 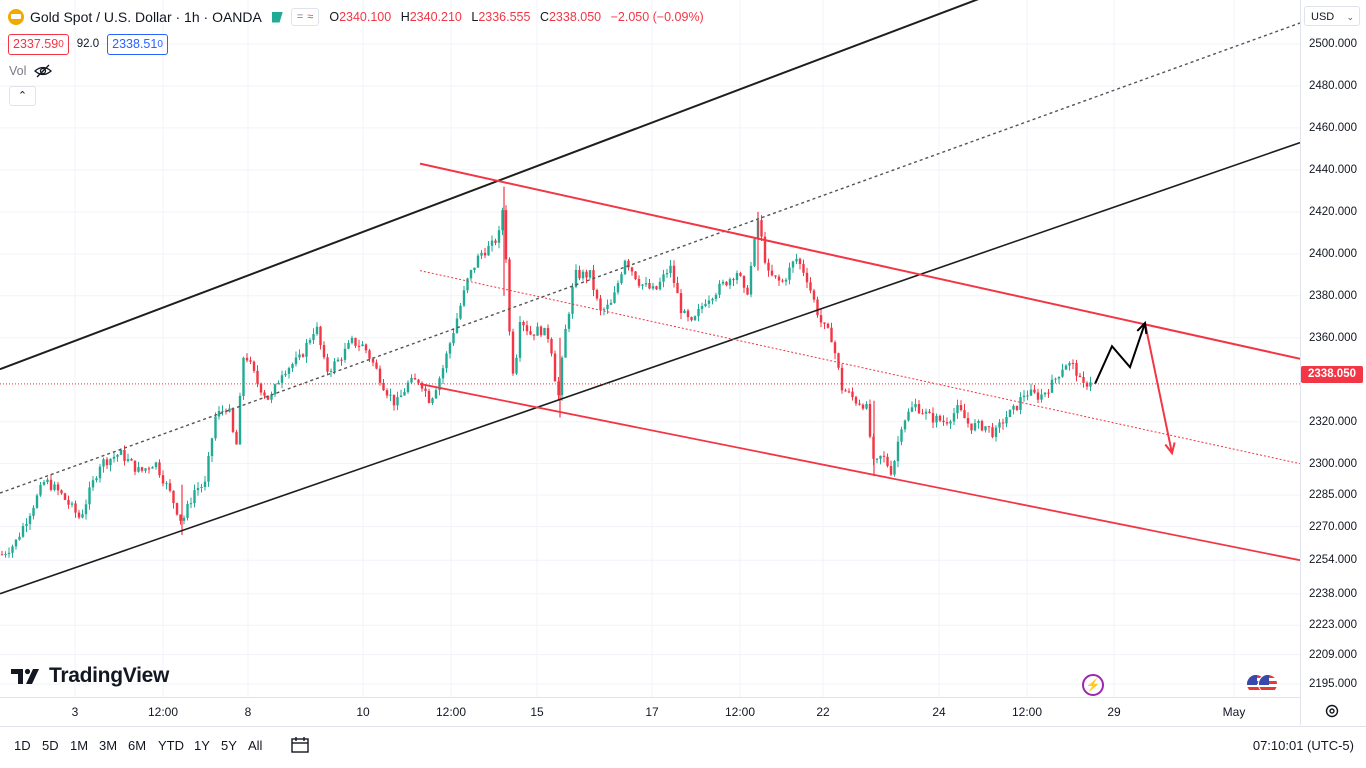 What do you see at coordinates (1332, 16) in the screenshot?
I see `currency-button: USD ⌄` at bounding box center [1332, 16].